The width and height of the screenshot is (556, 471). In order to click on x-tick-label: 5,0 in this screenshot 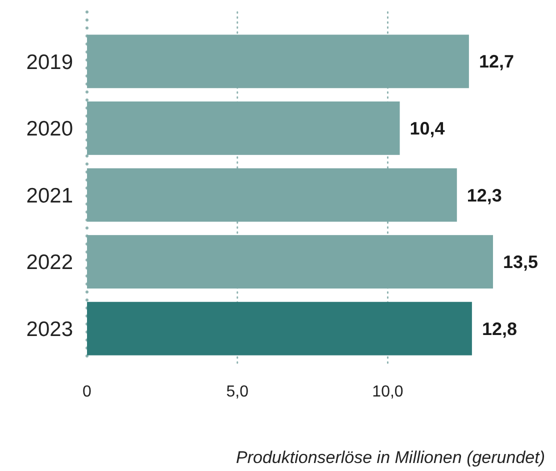, I will do `click(237, 391)`.